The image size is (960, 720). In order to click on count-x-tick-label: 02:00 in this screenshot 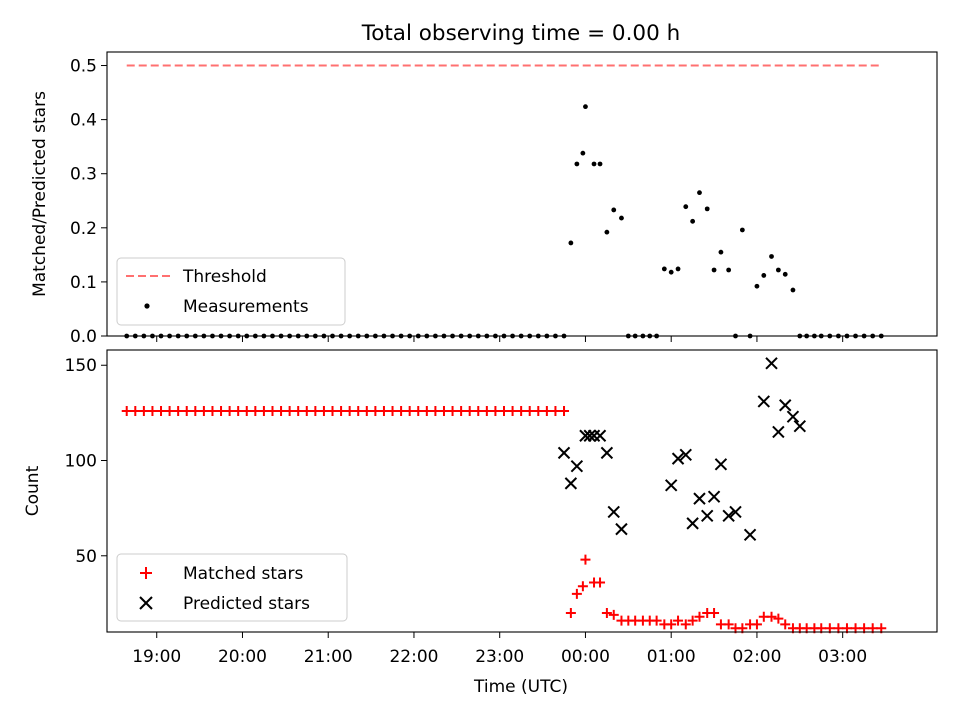, I will do `click(756, 657)`.